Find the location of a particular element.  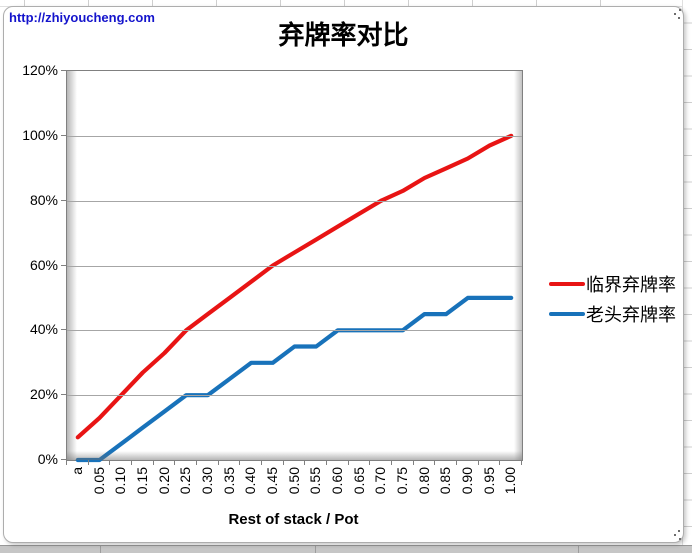

legend-line-sample-blue is located at coordinates (567, 314).